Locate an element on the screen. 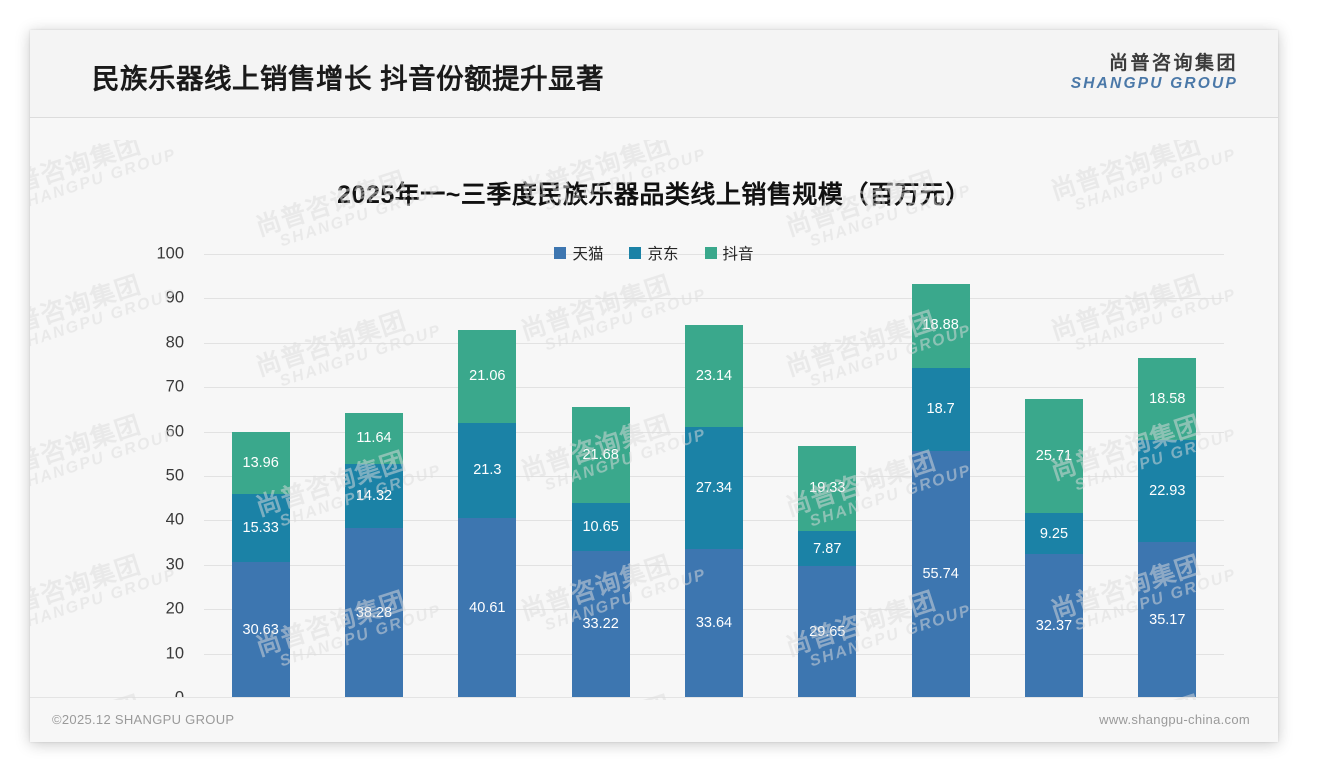 The width and height of the screenshot is (1340, 780). y-axis-tick-label: 70 is located at coordinates (174, 386).